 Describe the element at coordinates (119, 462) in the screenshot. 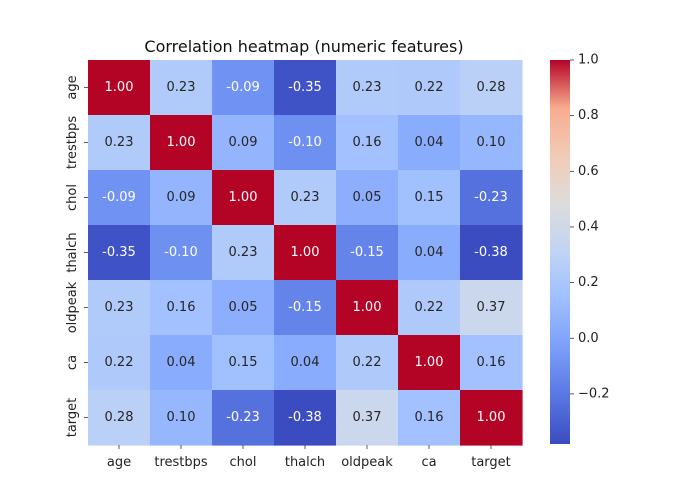

I see `x-tick-label: age` at that location.